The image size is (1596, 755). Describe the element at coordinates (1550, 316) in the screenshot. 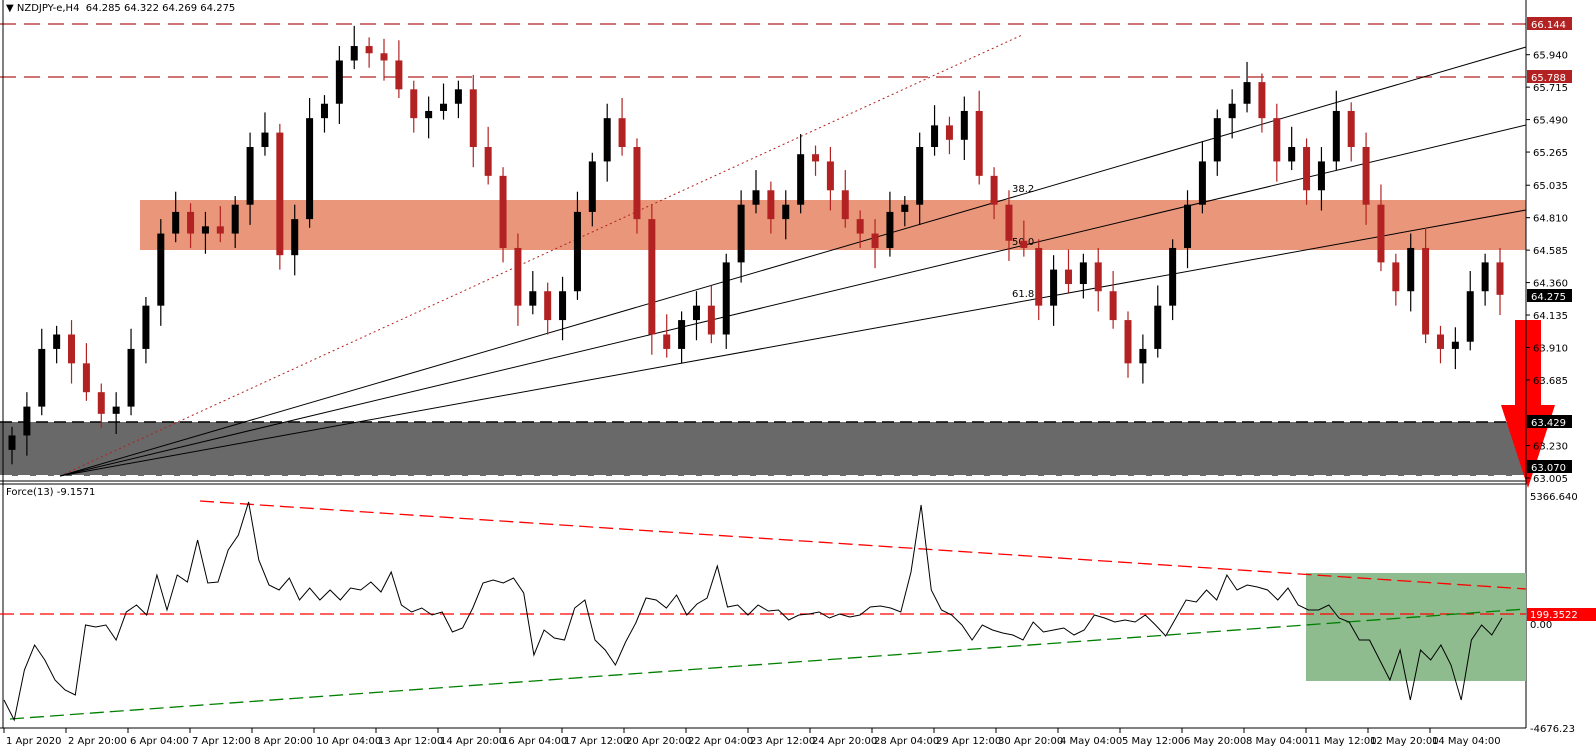

I see `price-tick-label: 64.135` at that location.